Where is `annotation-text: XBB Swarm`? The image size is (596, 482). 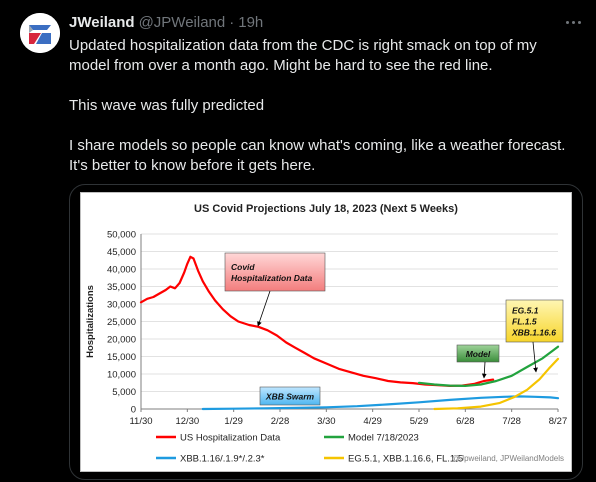 annotation-text: XBB Swarm is located at coordinates (290, 397).